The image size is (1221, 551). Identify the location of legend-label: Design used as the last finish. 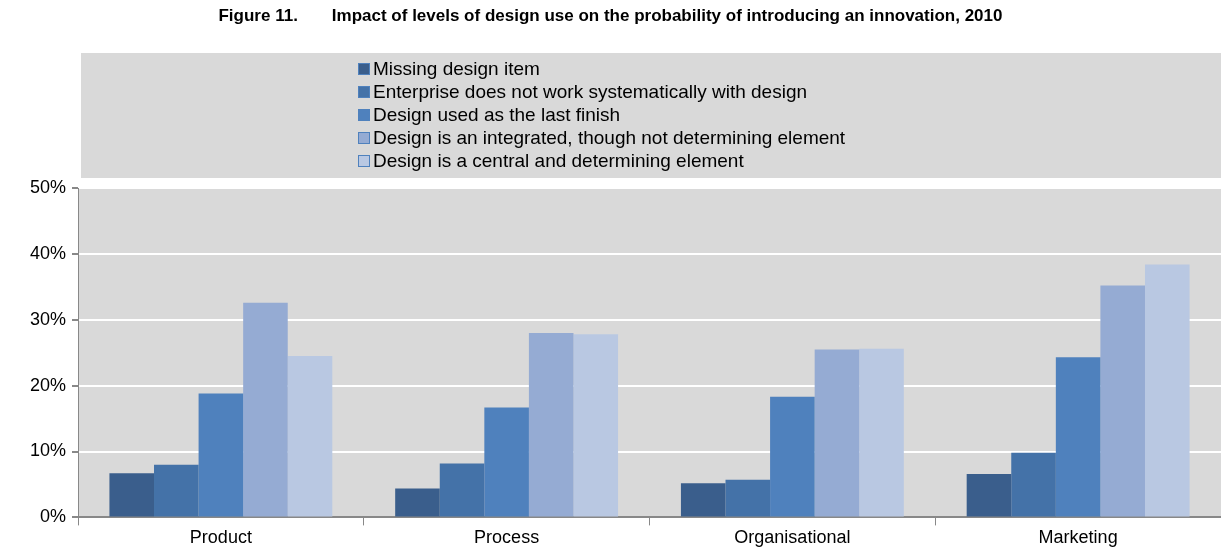
(497, 114).